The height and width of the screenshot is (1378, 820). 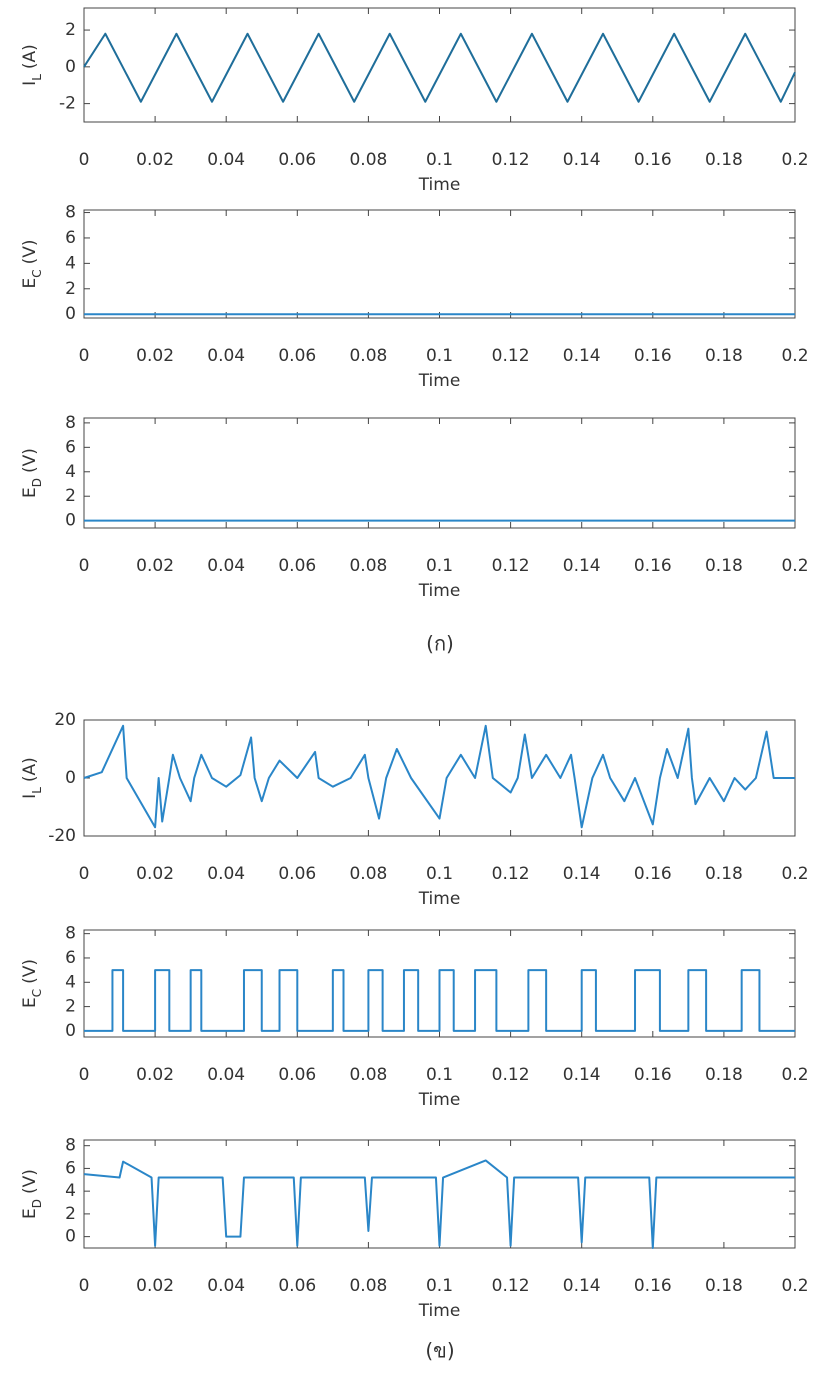 What do you see at coordinates (439, 1204) in the screenshot?
I see `data-line` at bounding box center [439, 1204].